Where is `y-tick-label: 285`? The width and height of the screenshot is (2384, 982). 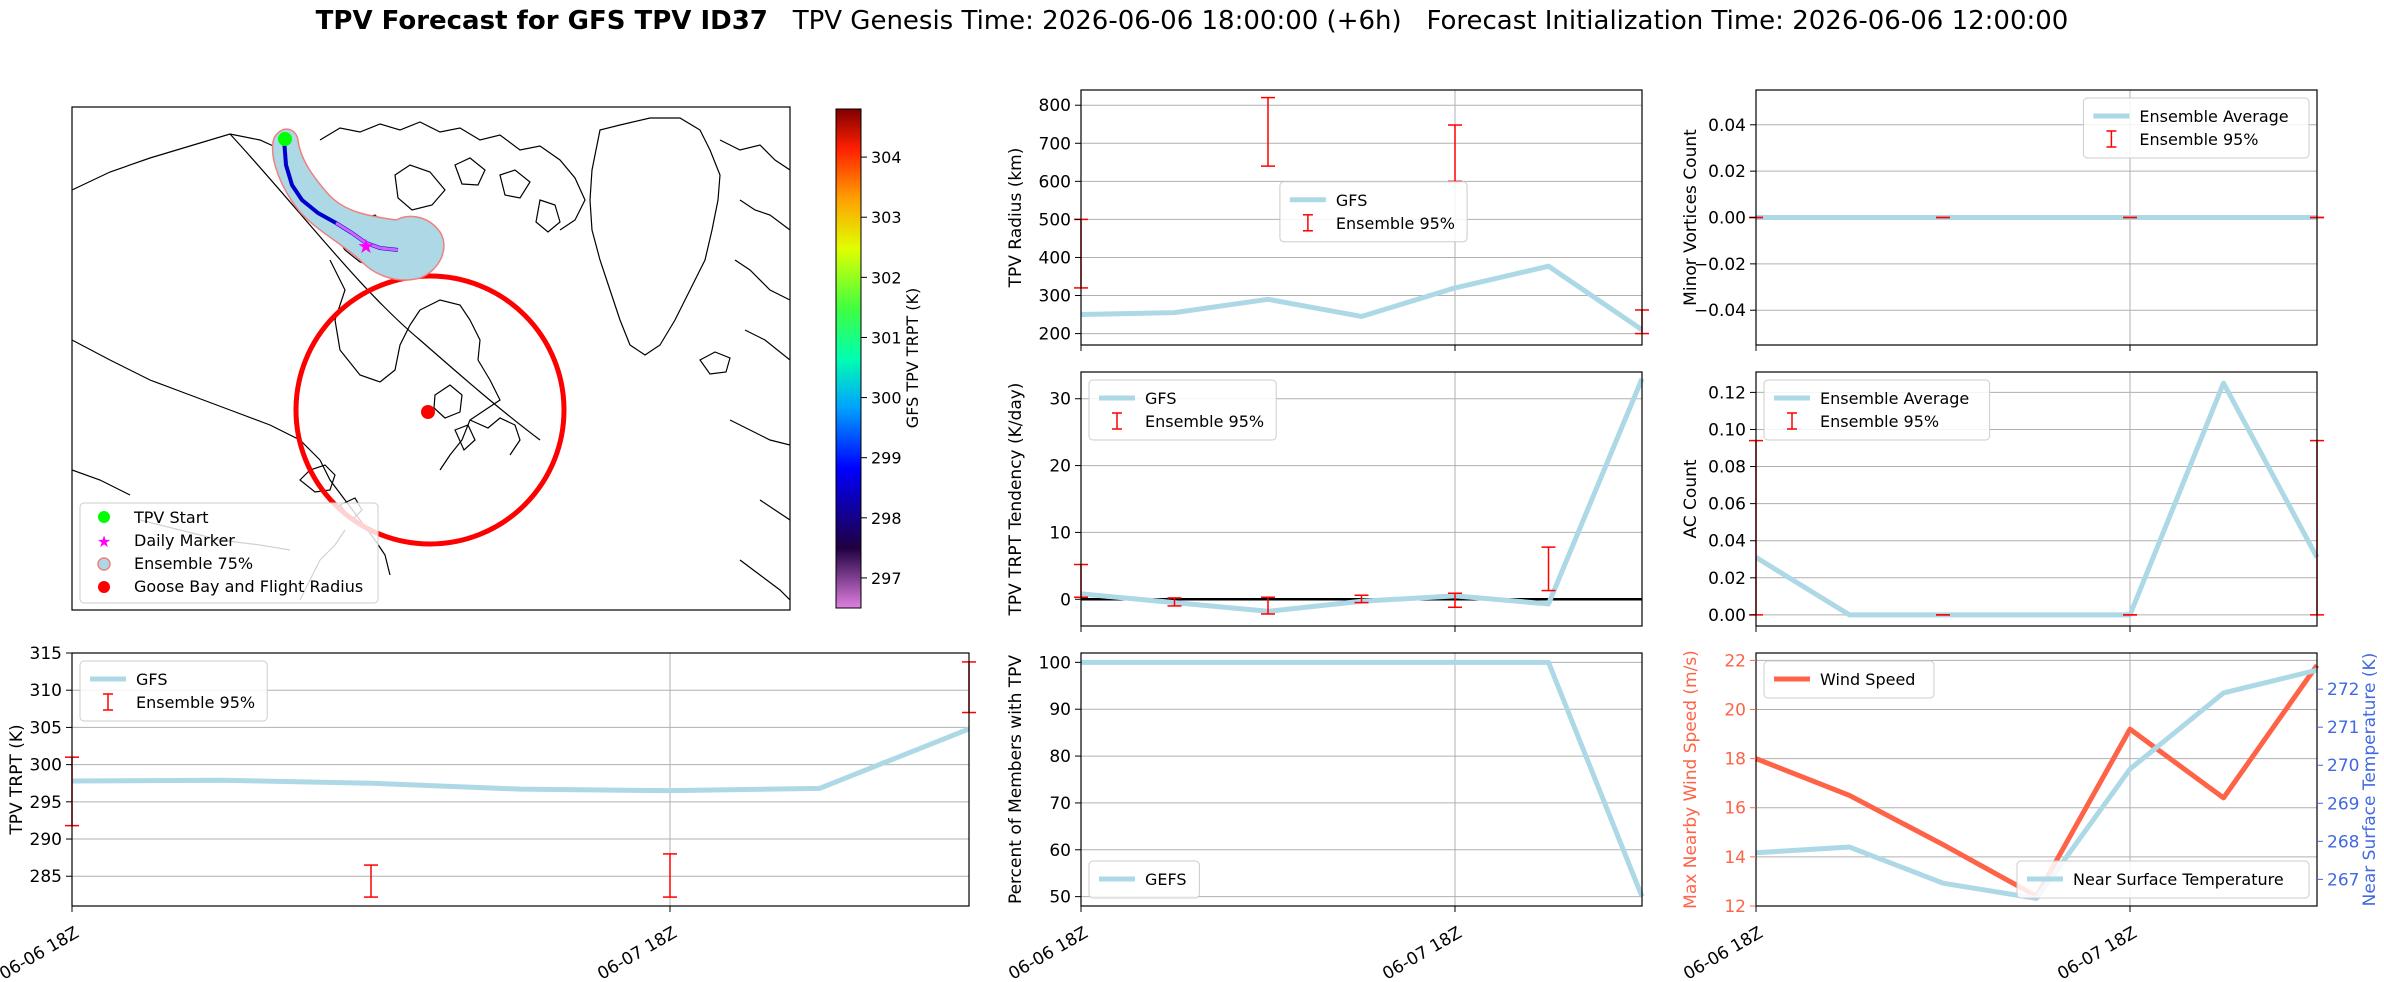 y-tick-label: 285 is located at coordinates (46, 877).